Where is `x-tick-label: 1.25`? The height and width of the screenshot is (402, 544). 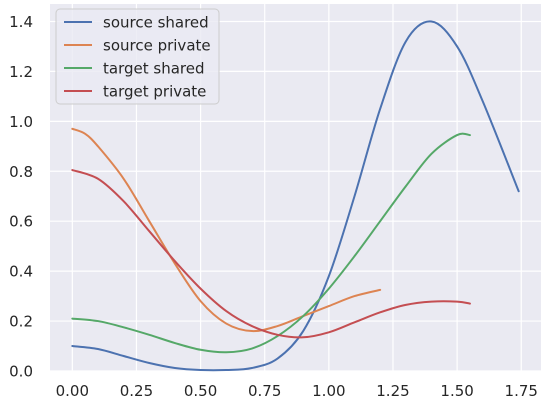 x-tick-label: 1.25 is located at coordinates (392, 391).